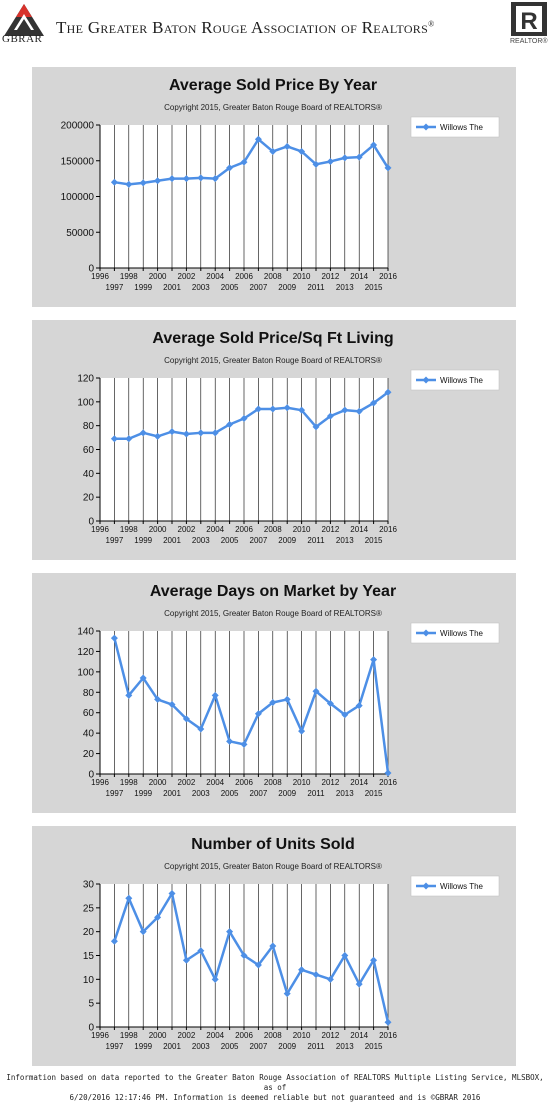 This screenshot has height=1103, width=550. Describe the element at coordinates (359, 529) in the screenshot. I see `x-tick-label: 2014` at that location.